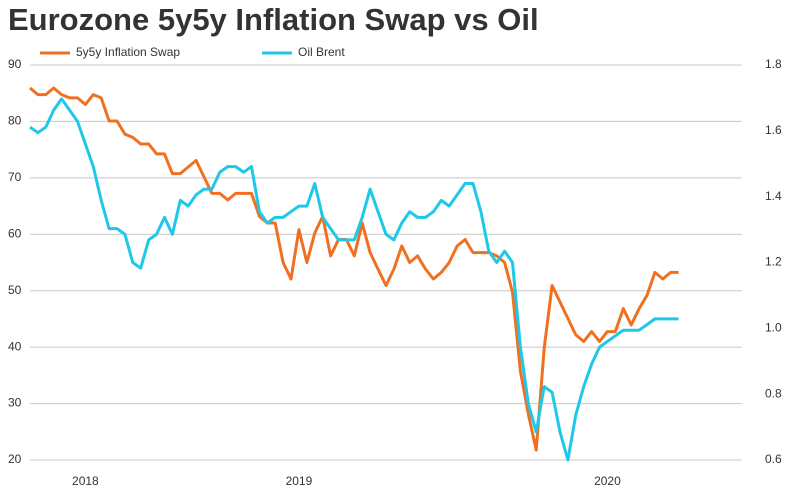  What do you see at coordinates (773, 196) in the screenshot?
I see `y2-tick-label: 1.4` at bounding box center [773, 196].